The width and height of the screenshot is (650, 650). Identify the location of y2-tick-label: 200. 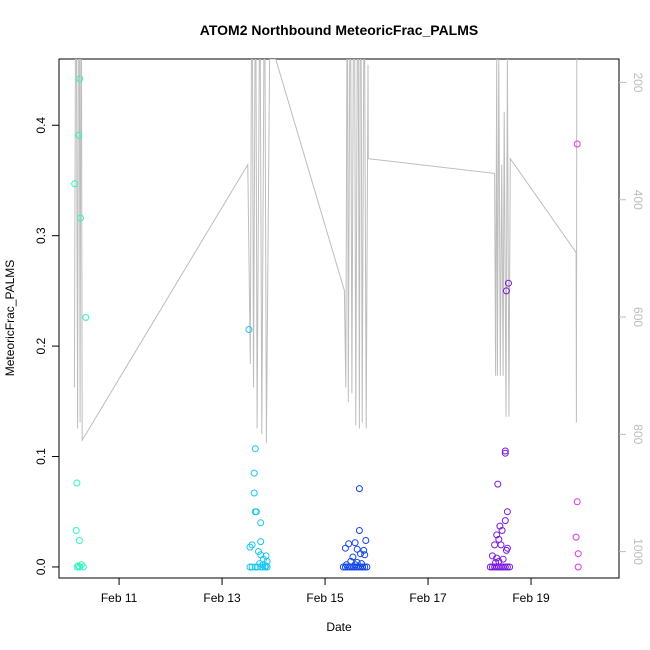
(638, 82).